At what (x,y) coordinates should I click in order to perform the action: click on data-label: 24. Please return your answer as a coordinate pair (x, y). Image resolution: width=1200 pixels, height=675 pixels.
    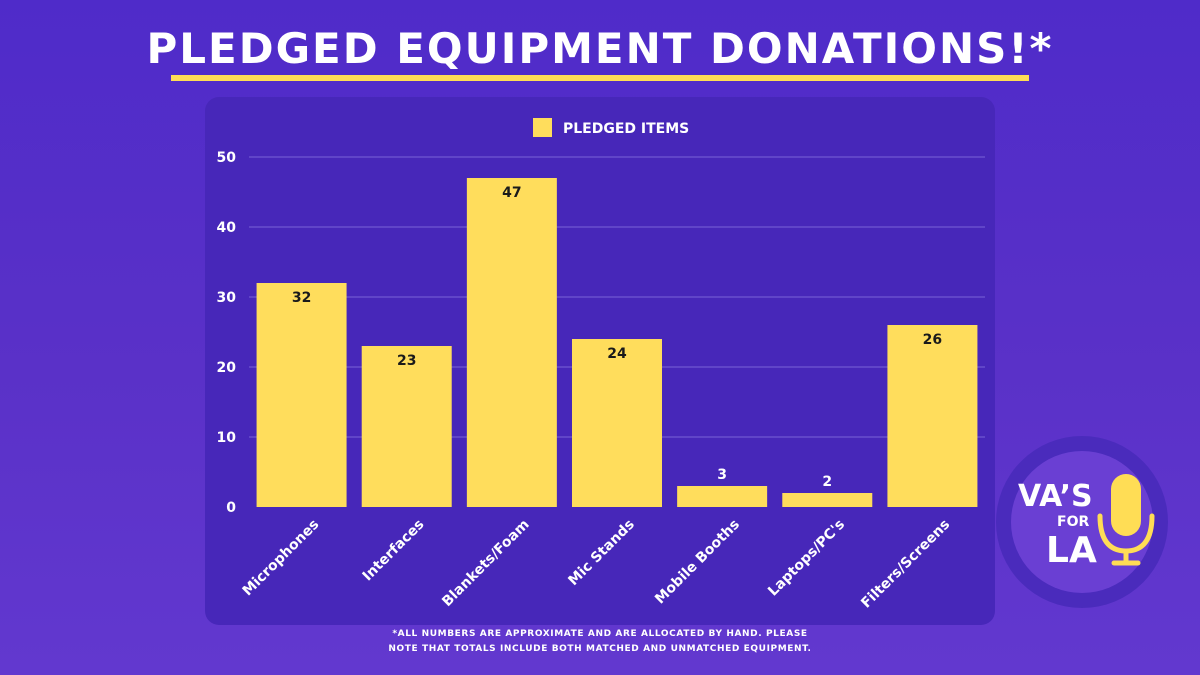
    Looking at the image, I should click on (617, 354).